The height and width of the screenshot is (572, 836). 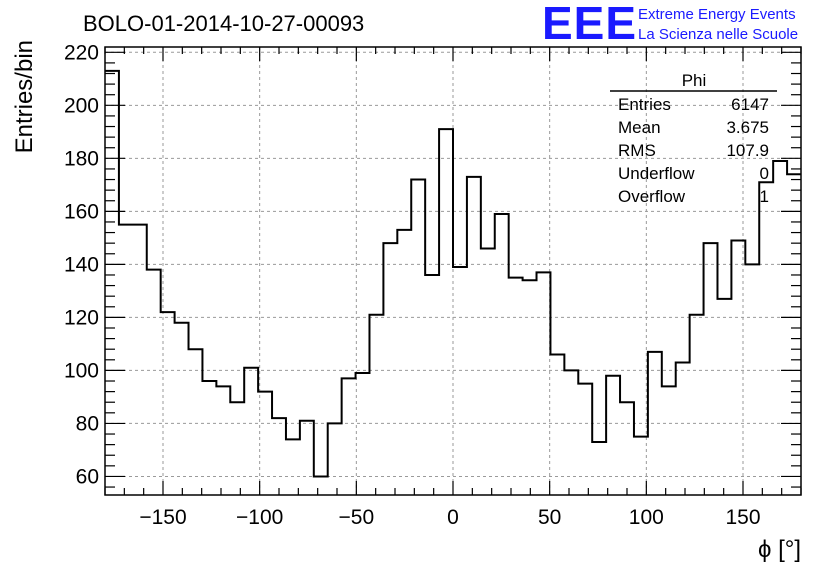 What do you see at coordinates (259, 517) in the screenshot?
I see `x-tick-label: −100` at bounding box center [259, 517].